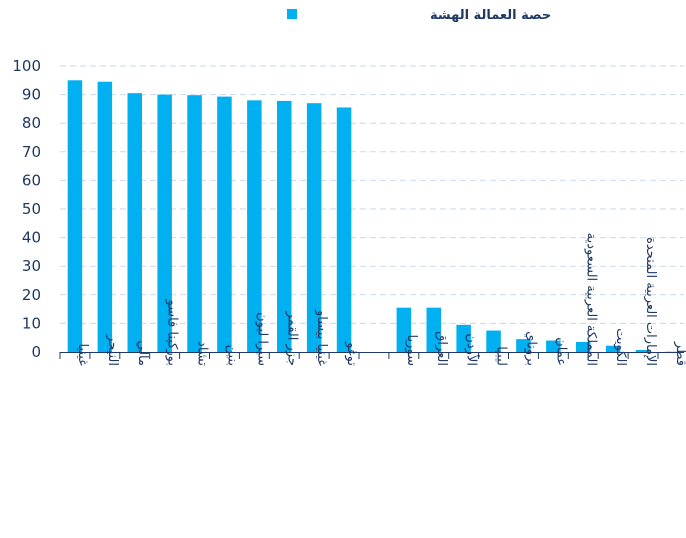 This screenshot has height=538, width=686. Describe the element at coordinates (490, 15) in the screenshot. I see `legend-label: حصة العمالة الهشة` at that location.